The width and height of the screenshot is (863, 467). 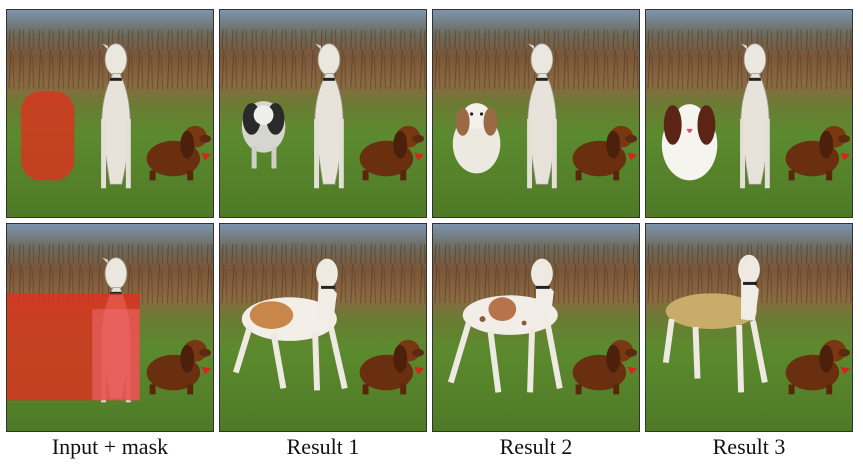 I want to click on caption-result-2: Result 2, so click(x=536, y=446).